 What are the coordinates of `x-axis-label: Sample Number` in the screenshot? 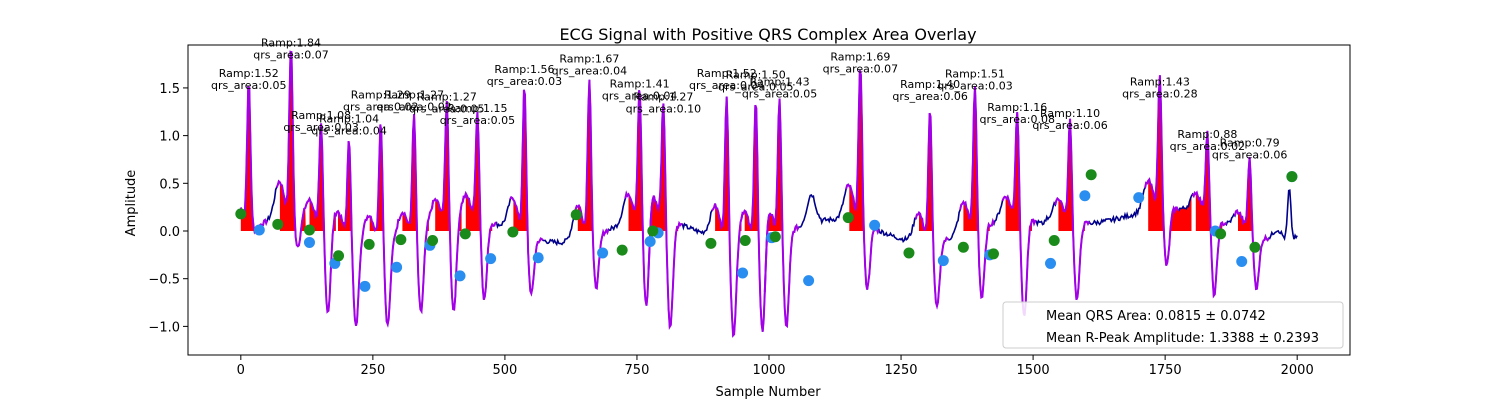 It's located at (768, 392).